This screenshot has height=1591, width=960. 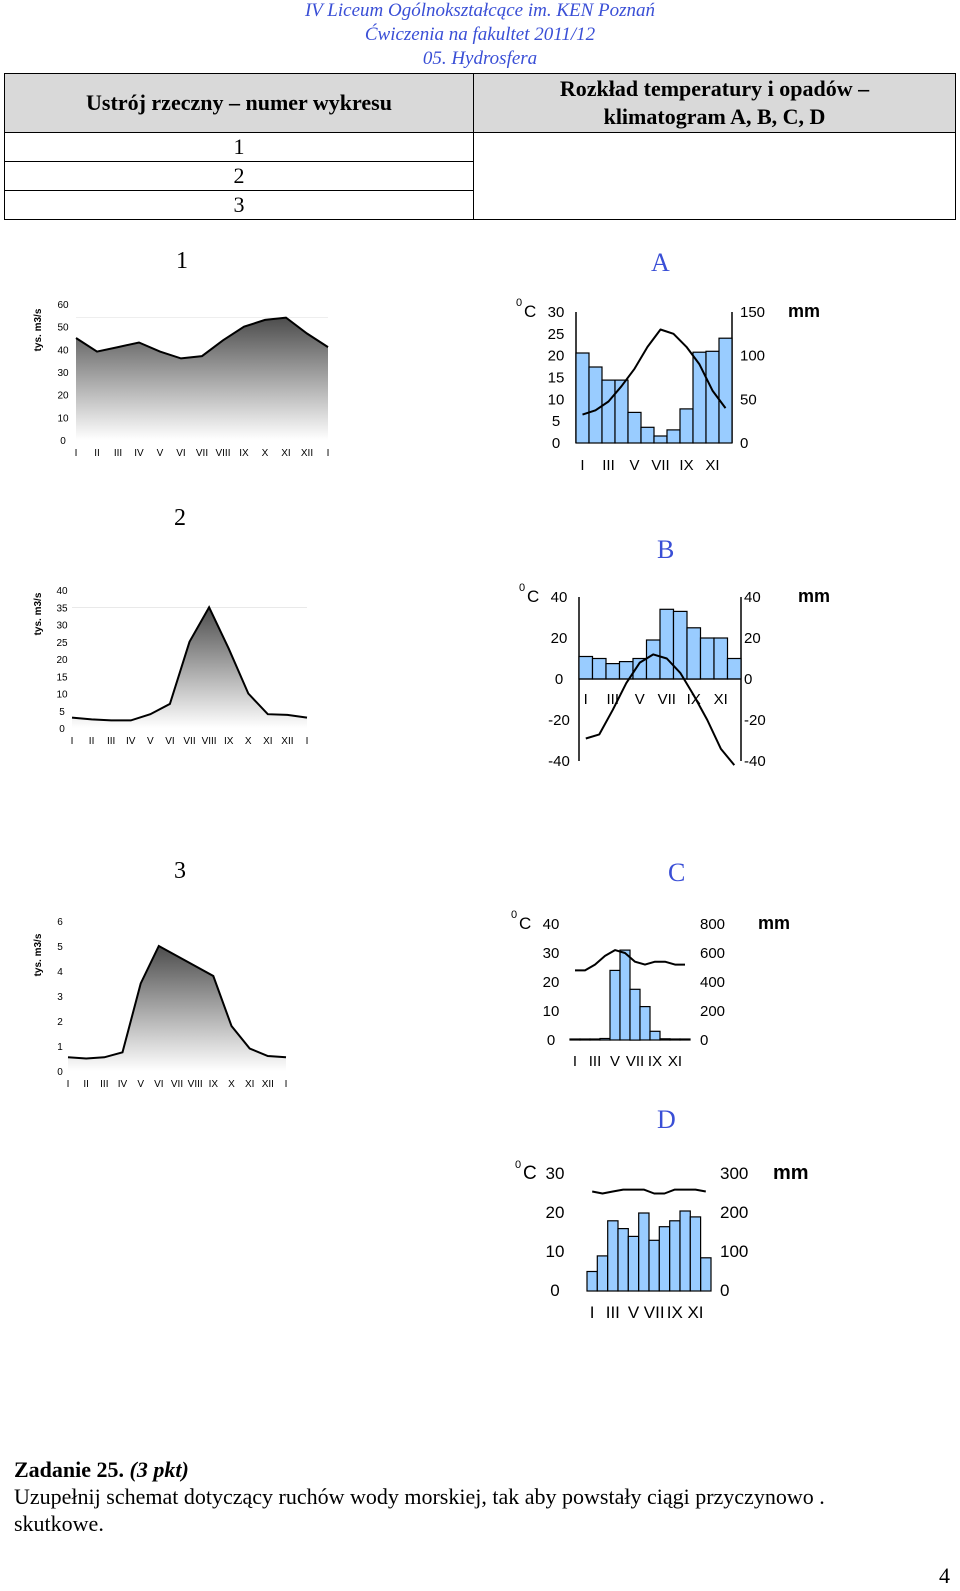 What do you see at coordinates (634, 1312) in the screenshot?
I see `climatogram-D-month-label: V` at bounding box center [634, 1312].